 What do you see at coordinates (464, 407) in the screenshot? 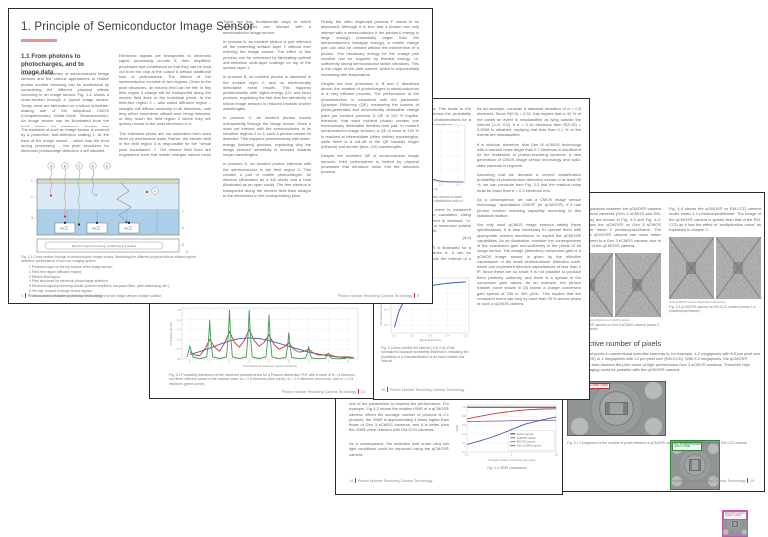
I see `svg-text: 1.0` at bounding box center [464, 407].